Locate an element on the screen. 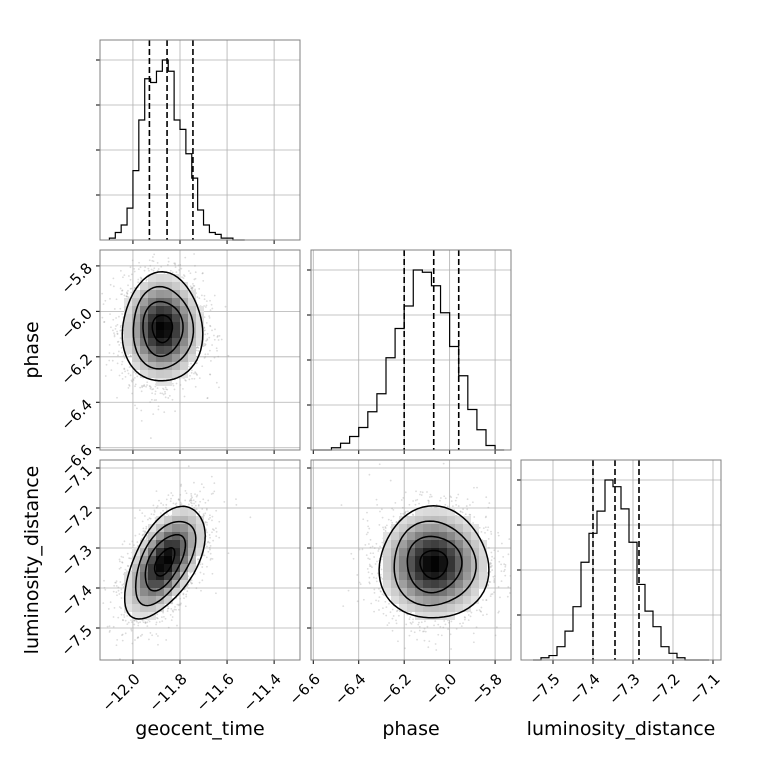 This screenshot has width=760, height=760. scatter-point-1-1996 is located at coordinates (104, 587).